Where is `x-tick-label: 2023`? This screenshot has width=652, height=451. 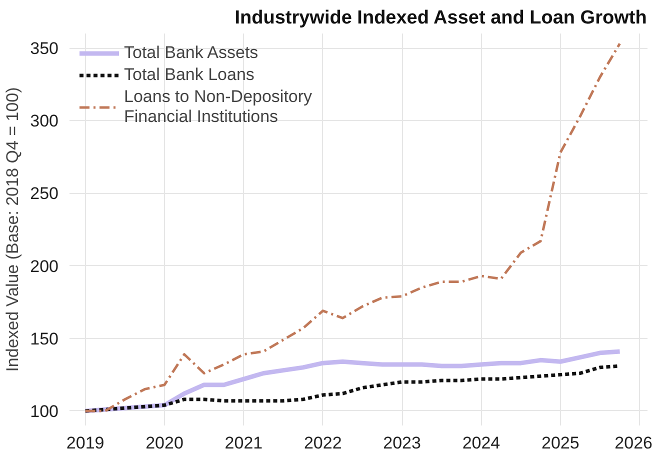
x-tick-label: 2023 is located at coordinates (402, 442).